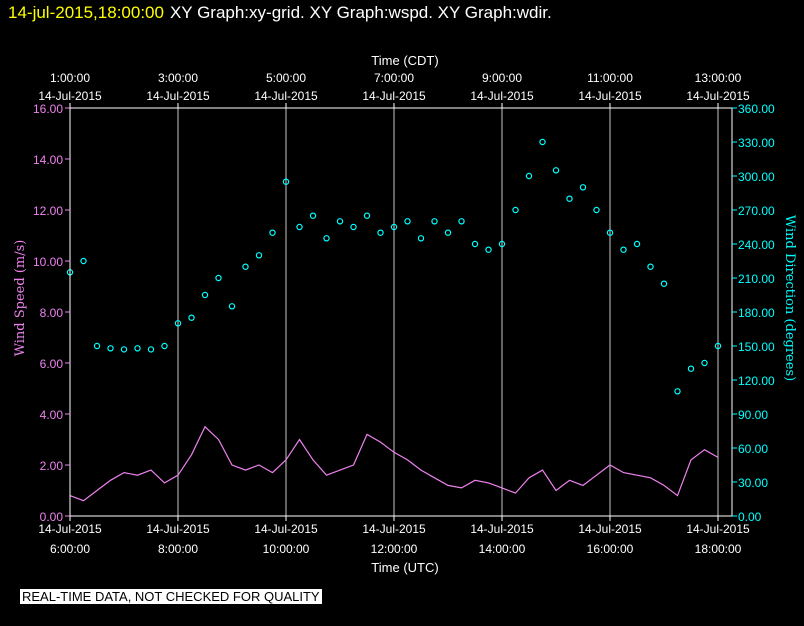  I want to click on left-tick-label-7: 14.00, so click(48, 160).